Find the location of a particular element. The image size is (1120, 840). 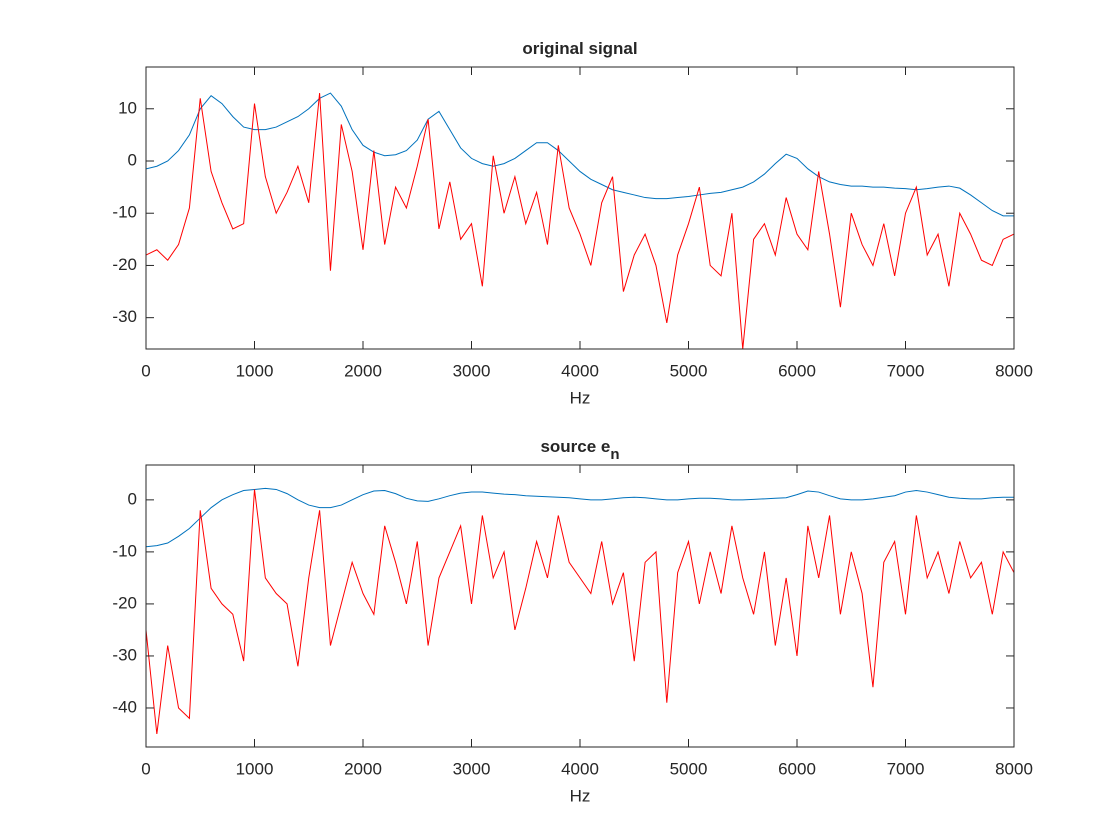

title-text: source e is located at coordinates (575, 446).